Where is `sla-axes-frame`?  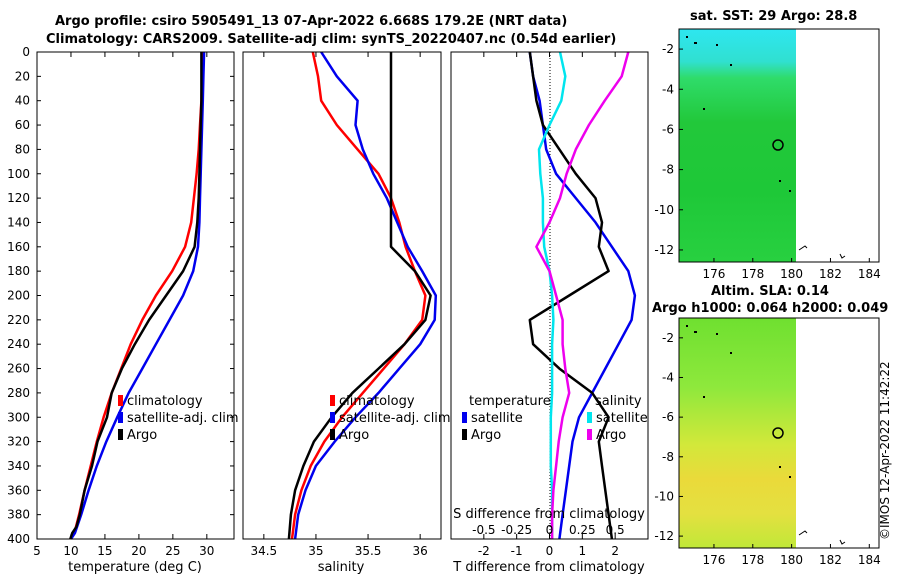
sla-axes-frame is located at coordinates (779, 433).